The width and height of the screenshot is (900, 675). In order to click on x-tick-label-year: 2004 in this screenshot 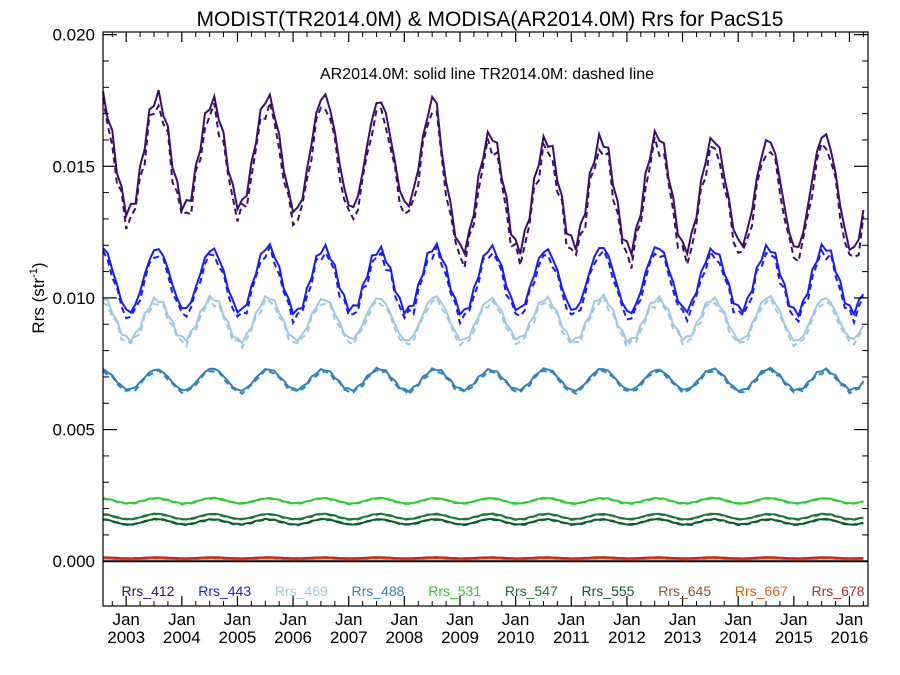, I will do `click(182, 637)`.